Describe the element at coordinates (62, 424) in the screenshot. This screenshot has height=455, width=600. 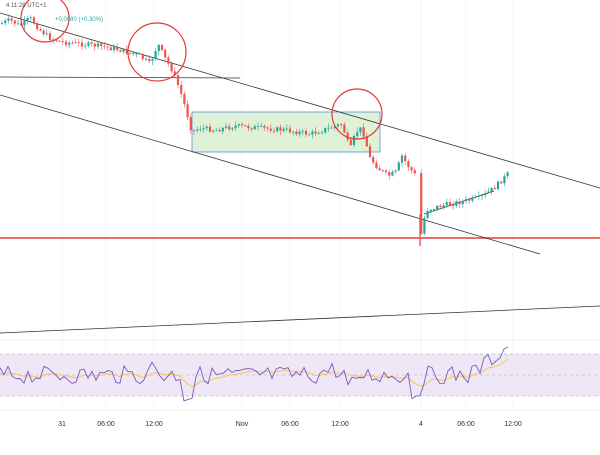
I see `x-tick-label: 31` at that location.